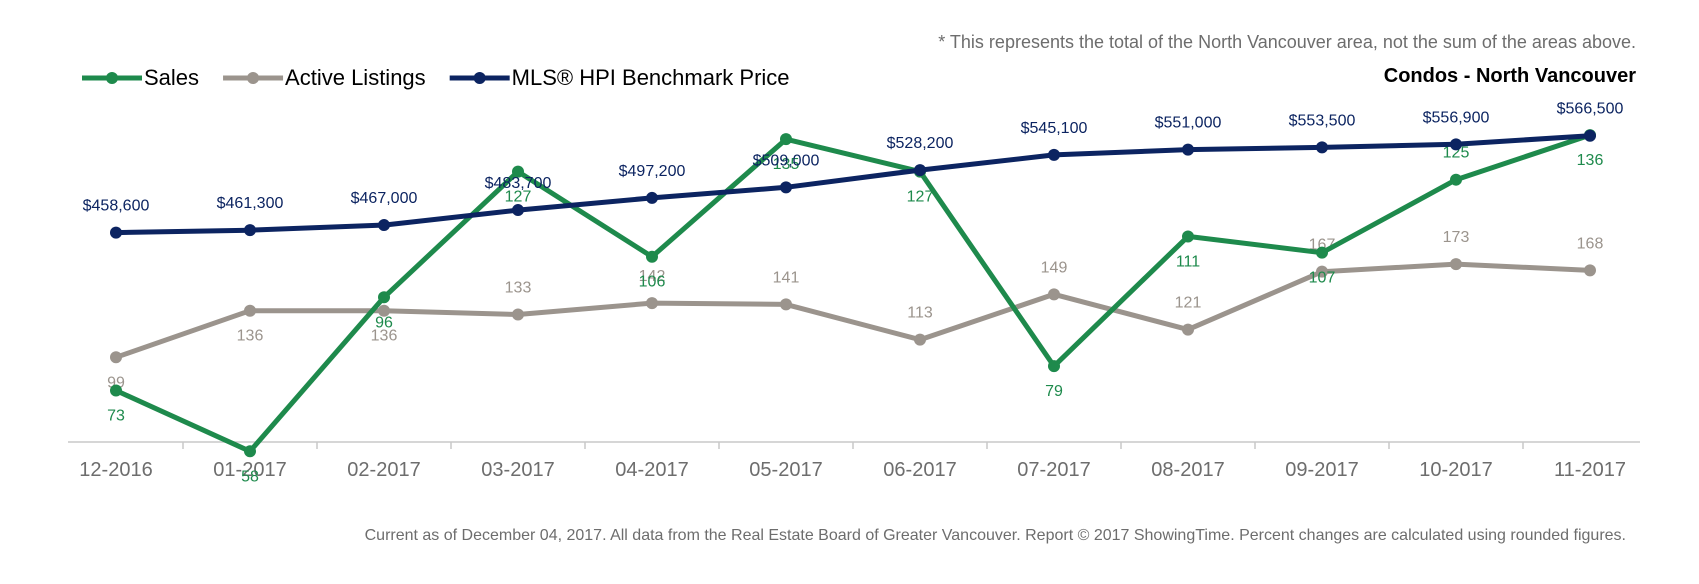 The image size is (1699, 584). What do you see at coordinates (786, 277) in the screenshot?
I see `data-label: 141` at bounding box center [786, 277].